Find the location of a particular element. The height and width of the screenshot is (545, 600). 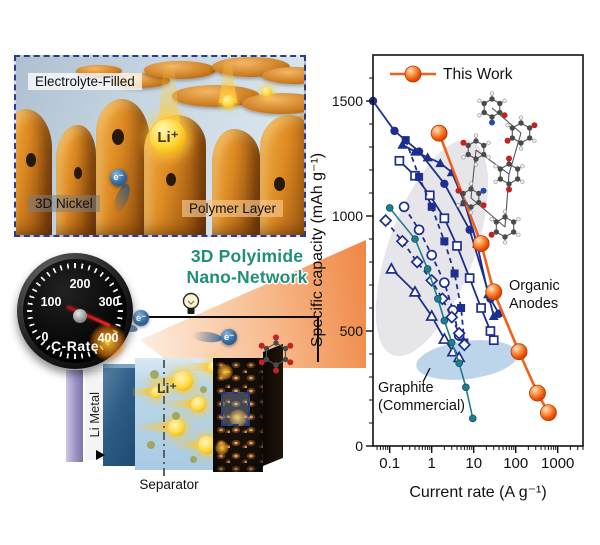

annotation-pointer is located at coordinates (426, 375).